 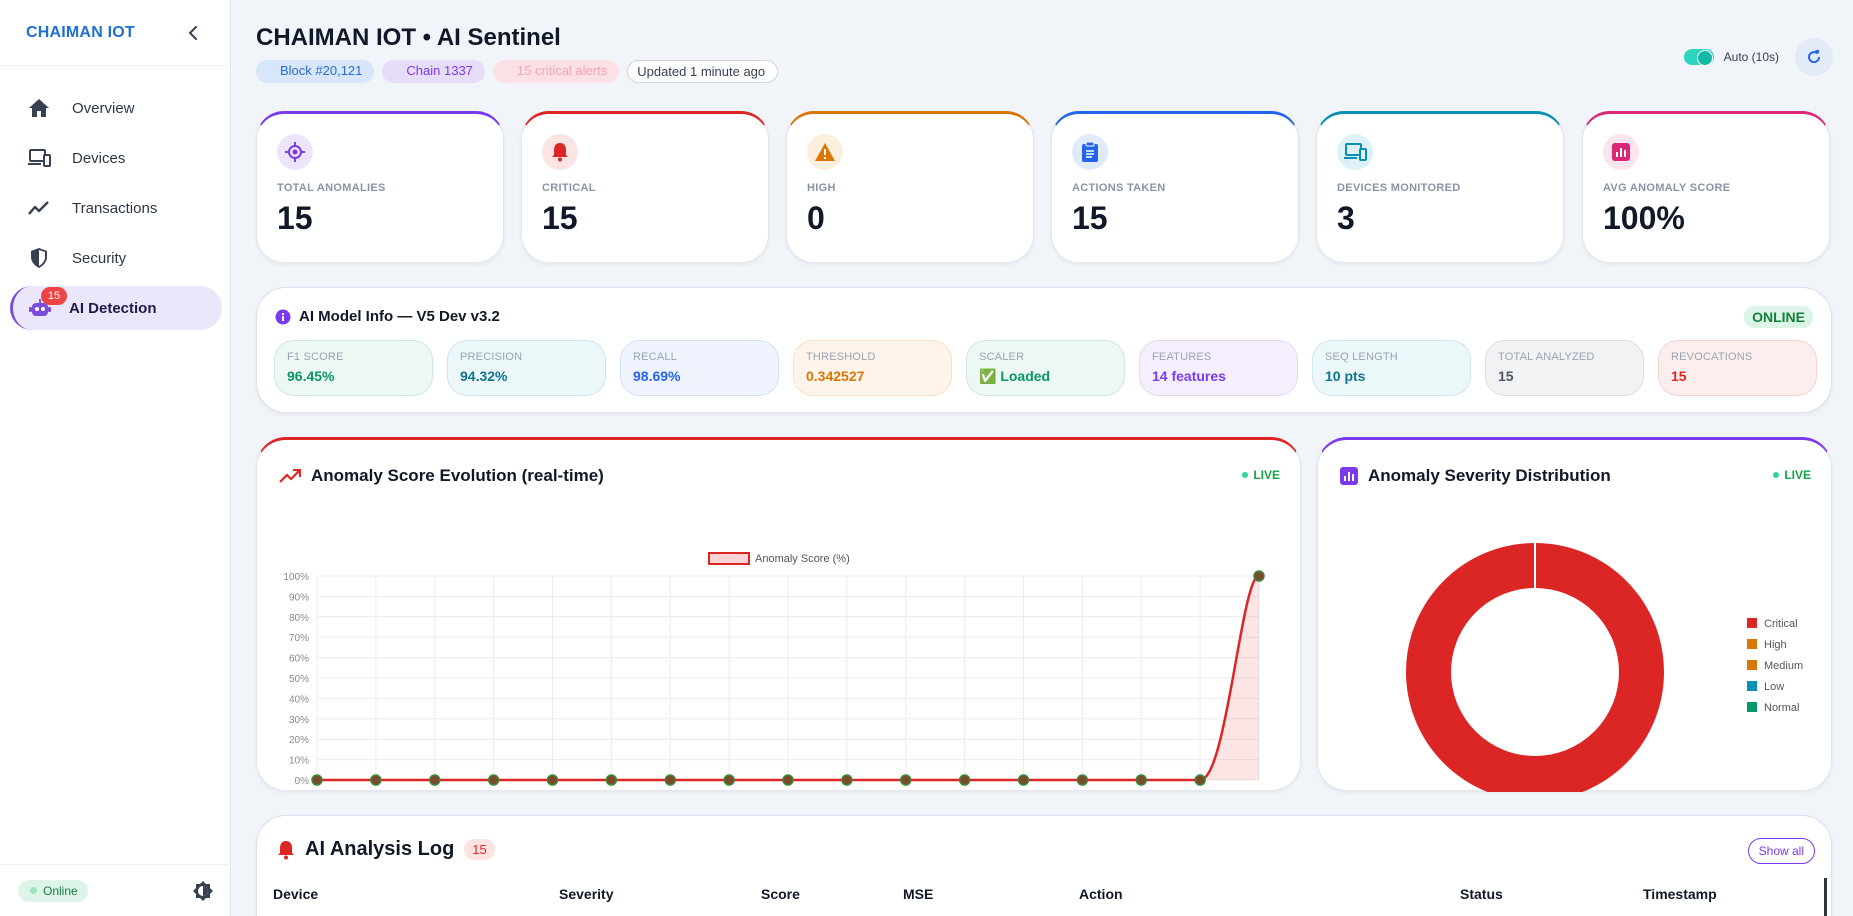 I want to click on refresh-icon, so click(x=1814, y=57).